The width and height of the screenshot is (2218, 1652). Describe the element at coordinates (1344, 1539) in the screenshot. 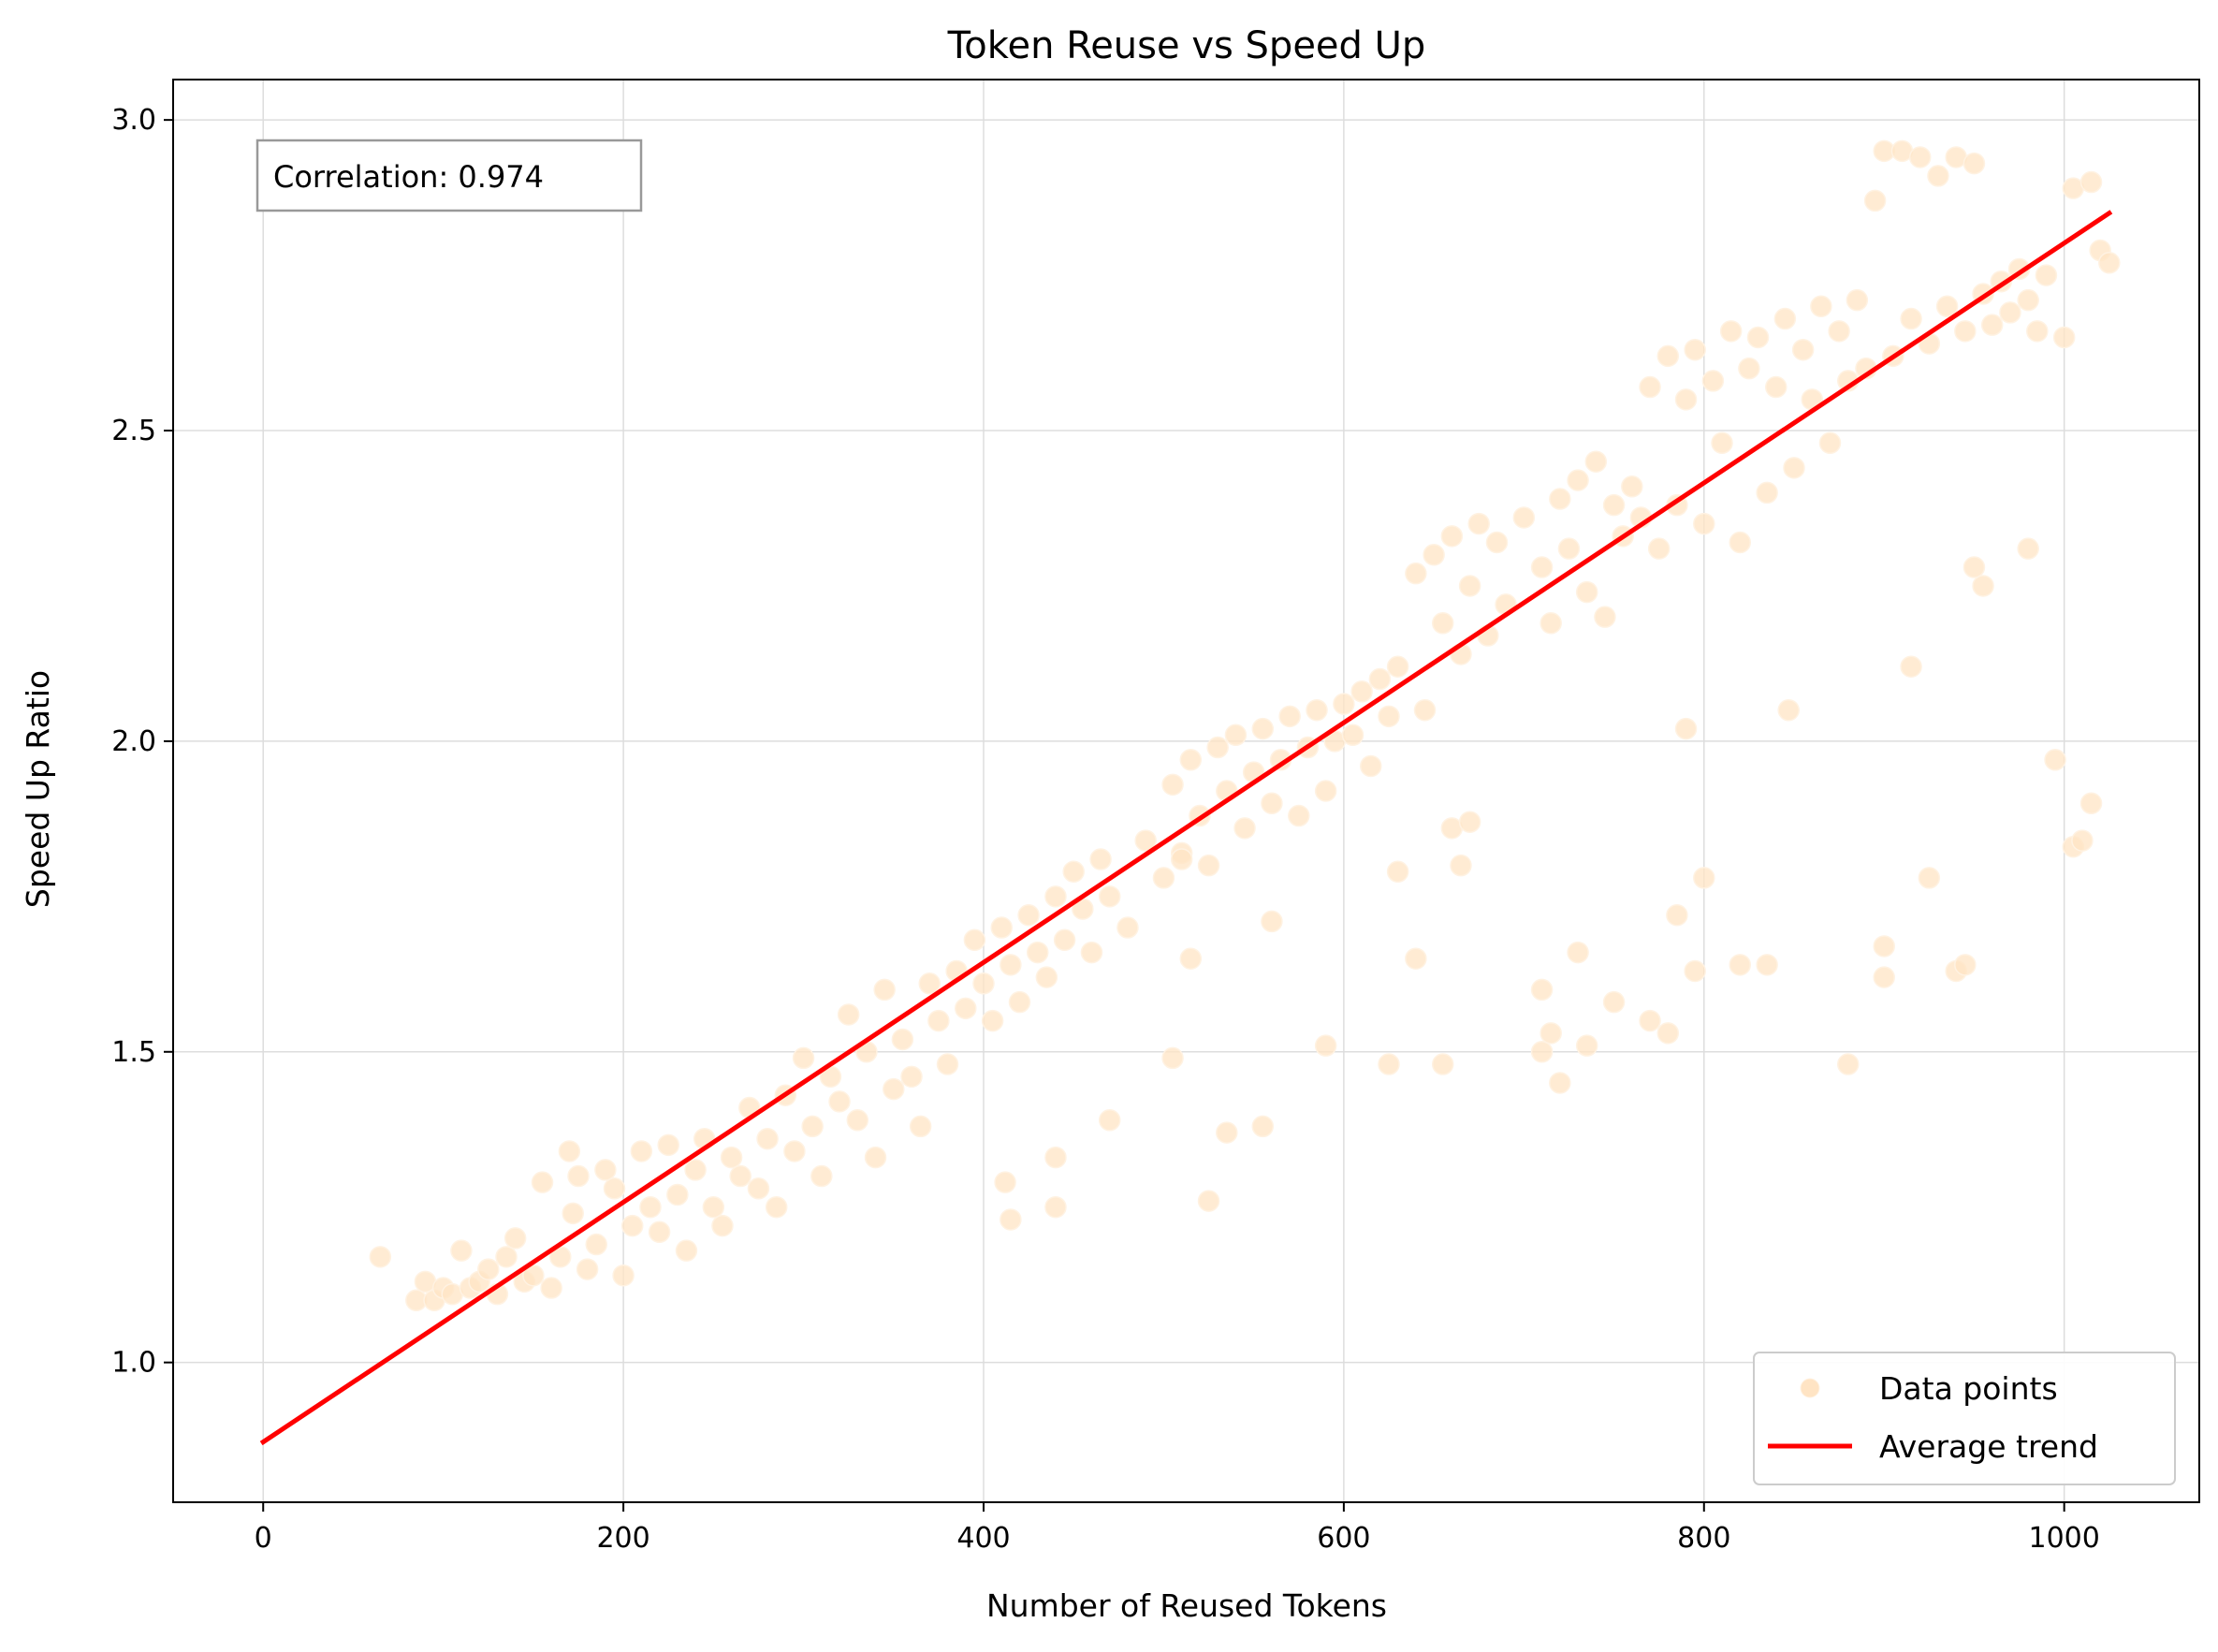

I see `x-tick-label: 600` at that location.